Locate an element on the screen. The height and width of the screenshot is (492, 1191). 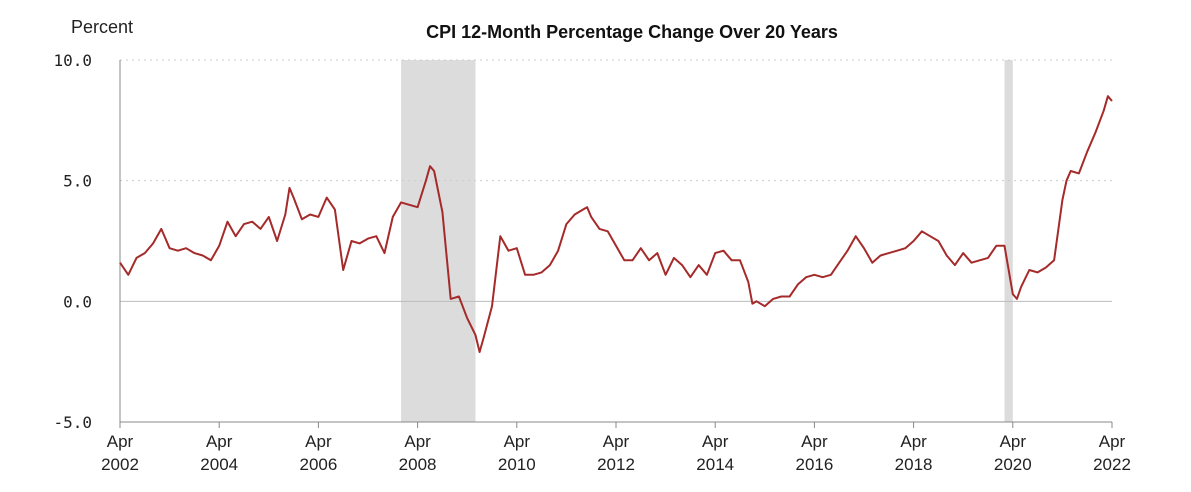
x-tick-label-year: 2004 is located at coordinates (219, 464).